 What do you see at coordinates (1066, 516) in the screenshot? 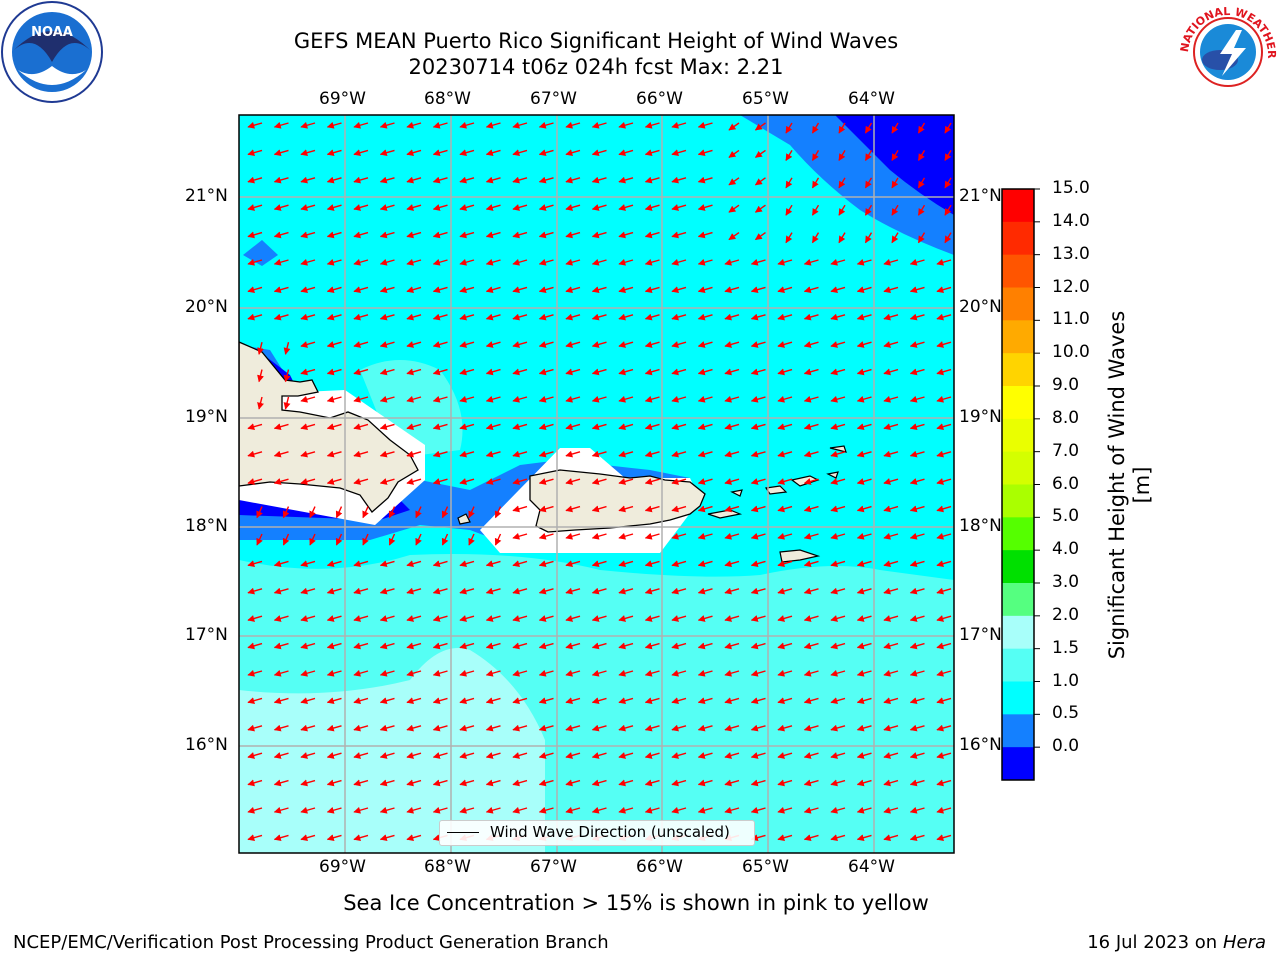
I see `colorbar-tick-label: 5.0` at bounding box center [1066, 516].